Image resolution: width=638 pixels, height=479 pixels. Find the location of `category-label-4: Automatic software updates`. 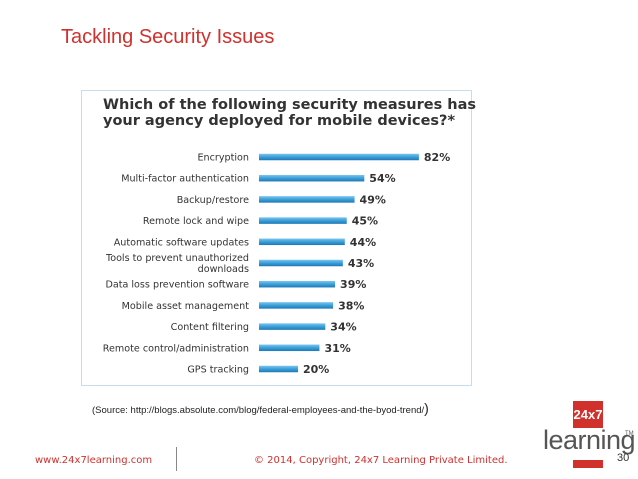

category-label-4: Automatic software updates is located at coordinates (181, 242).